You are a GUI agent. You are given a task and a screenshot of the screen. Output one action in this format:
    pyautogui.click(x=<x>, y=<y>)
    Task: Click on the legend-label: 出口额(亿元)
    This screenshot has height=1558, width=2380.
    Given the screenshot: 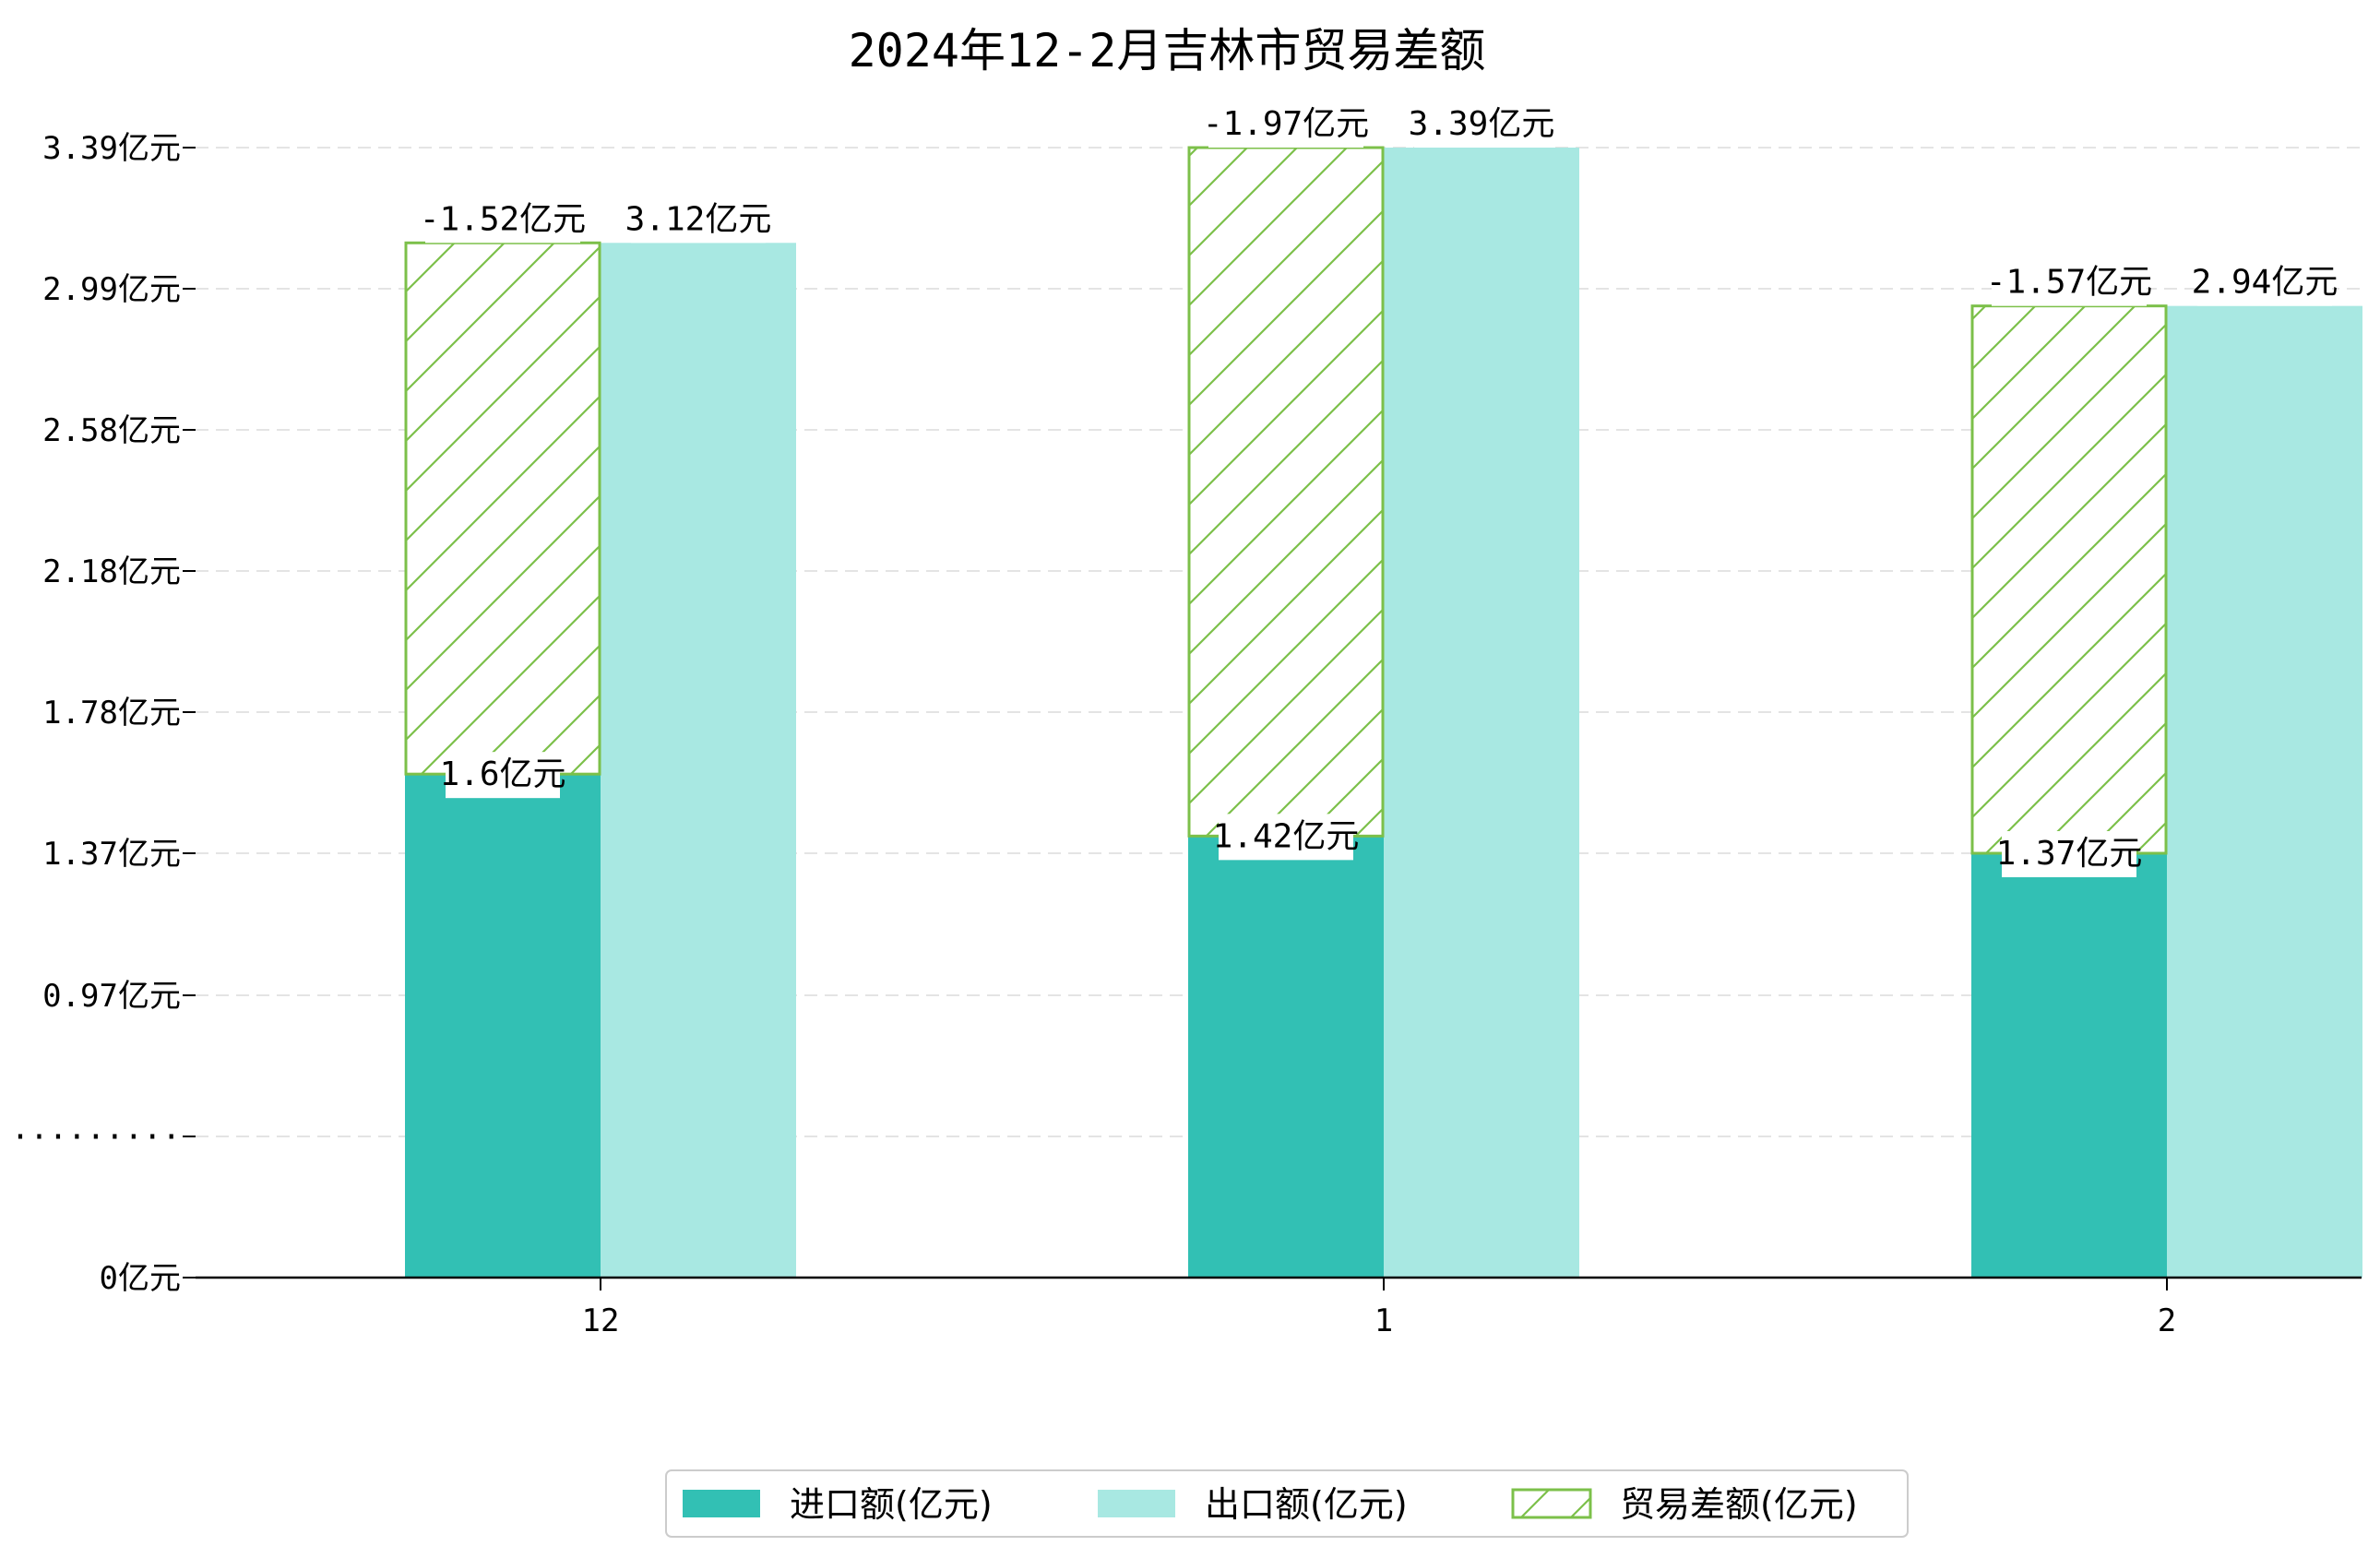 What is the action you would take?
    pyautogui.click(x=1306, y=1504)
    